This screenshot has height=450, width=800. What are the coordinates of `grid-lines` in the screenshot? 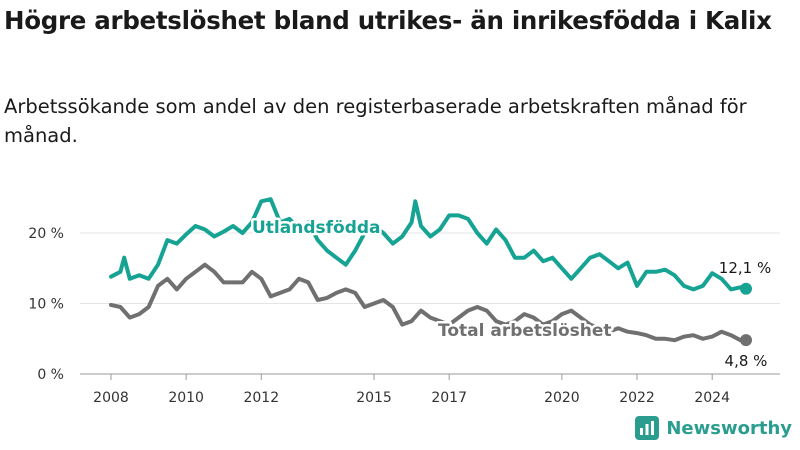 It's located at (430, 268).